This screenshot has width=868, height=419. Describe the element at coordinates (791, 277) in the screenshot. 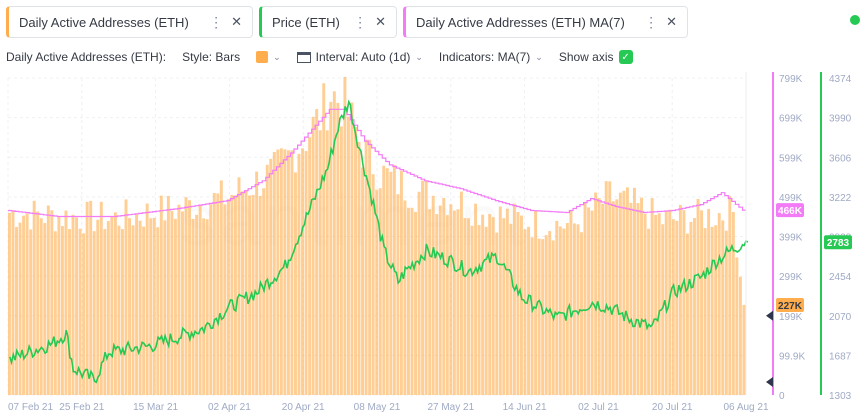

I see `address-axis-tick: 299K` at that location.